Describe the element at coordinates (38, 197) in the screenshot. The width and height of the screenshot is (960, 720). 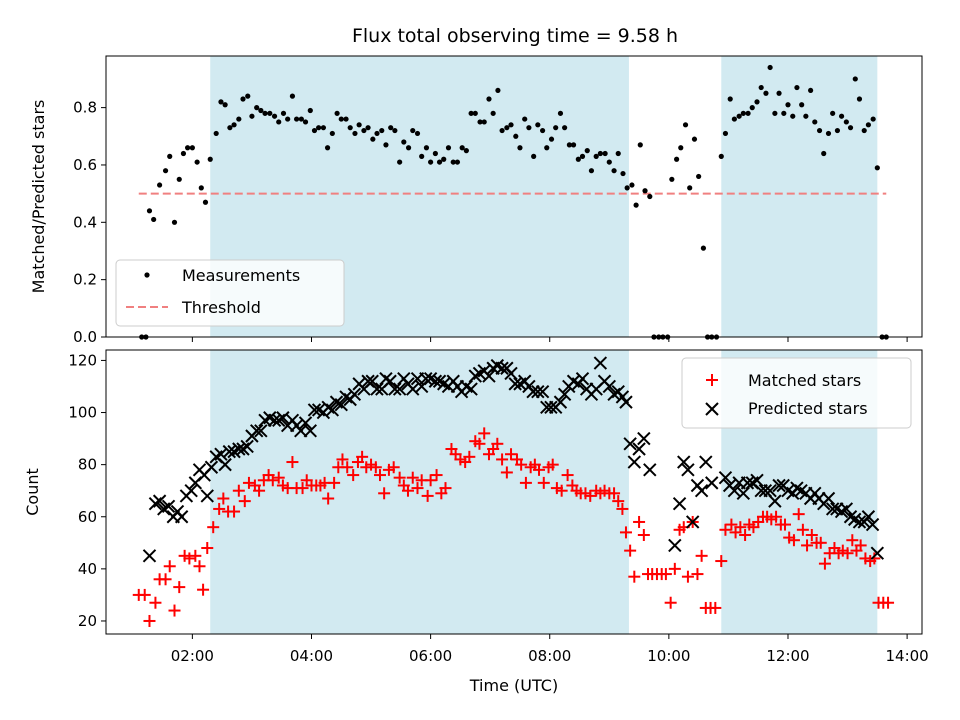
I see `top-y-axis-label: Matched/Predicted stars` at that location.